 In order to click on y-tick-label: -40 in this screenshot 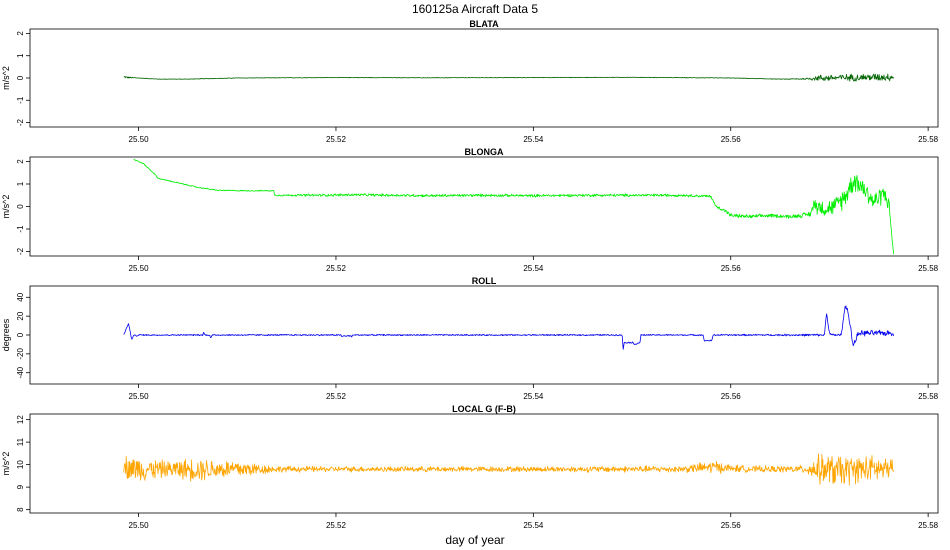, I will do `click(20, 372)`.